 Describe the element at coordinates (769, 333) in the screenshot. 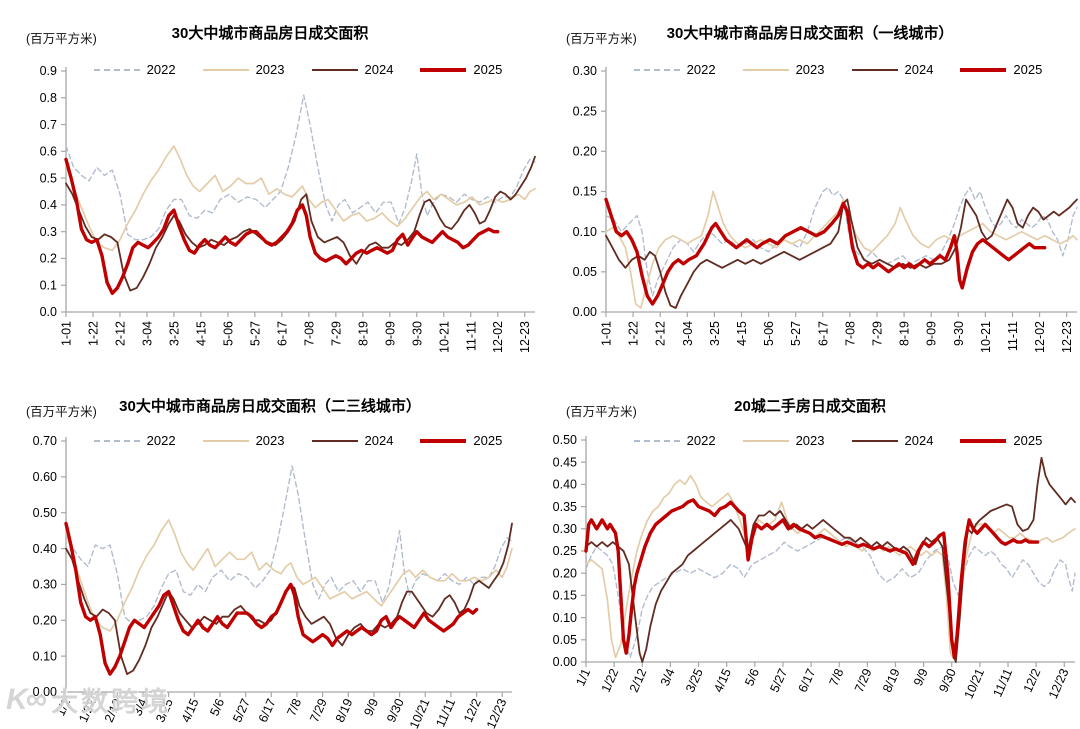

I see `x-tick-label: 5-06` at that location.